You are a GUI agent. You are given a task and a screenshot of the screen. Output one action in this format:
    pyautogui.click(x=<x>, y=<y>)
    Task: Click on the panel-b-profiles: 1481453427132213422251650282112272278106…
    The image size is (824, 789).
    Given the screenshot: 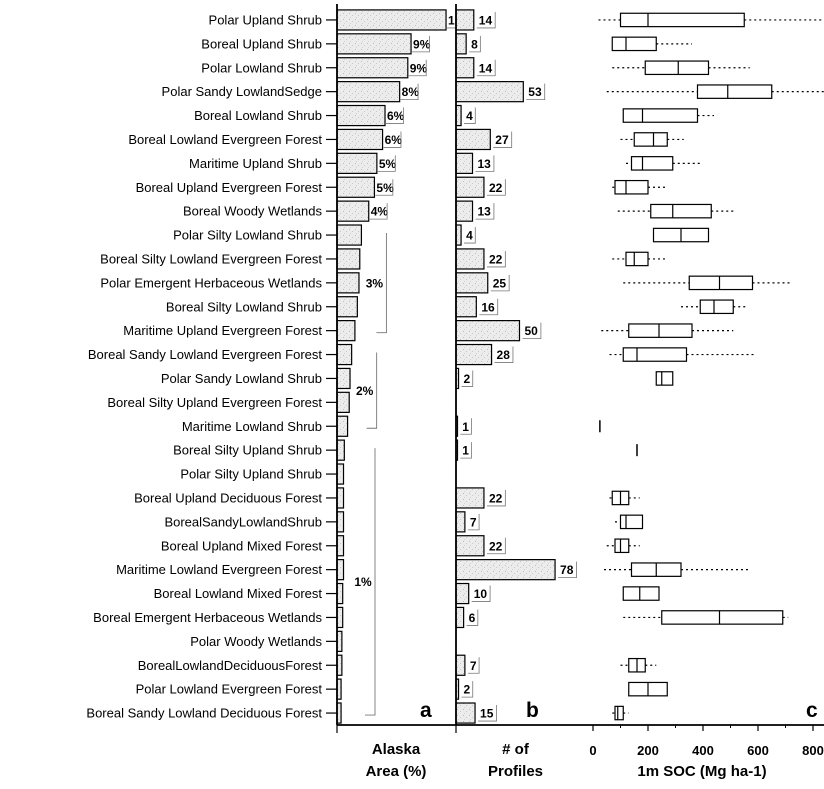 What is the action you would take?
    pyautogui.click(x=516, y=394)
    